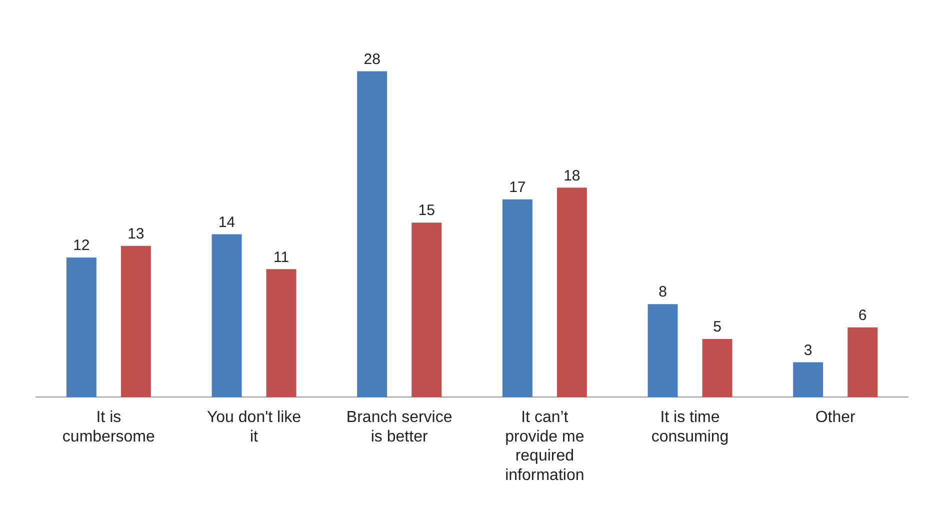  I want to click on x-tick-label: It is cumbersome, so click(109, 427).